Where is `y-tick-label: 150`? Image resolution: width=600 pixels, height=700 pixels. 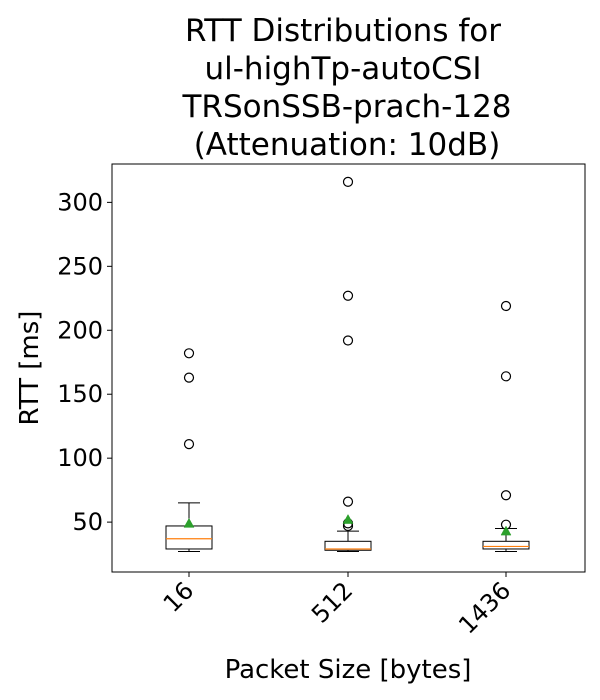 y-tick-label: 150 is located at coordinates (80, 394).